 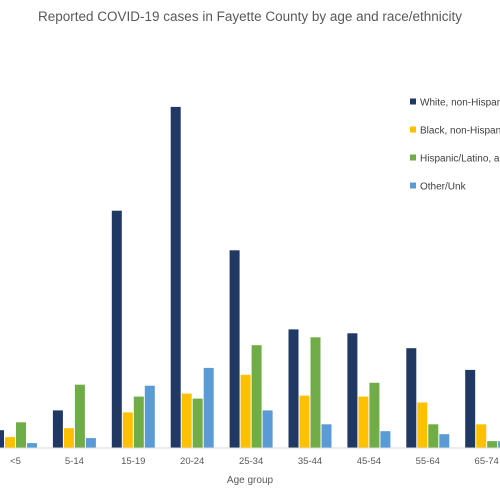 I want to click on x-tick-label: 15-19, so click(x=133, y=461).